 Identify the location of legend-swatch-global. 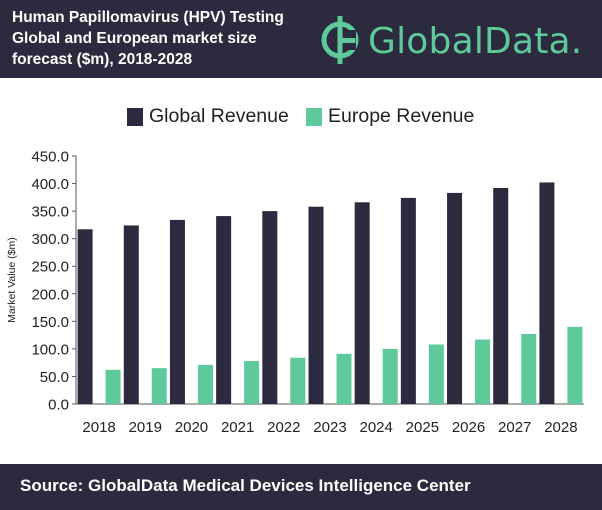
(135, 116).